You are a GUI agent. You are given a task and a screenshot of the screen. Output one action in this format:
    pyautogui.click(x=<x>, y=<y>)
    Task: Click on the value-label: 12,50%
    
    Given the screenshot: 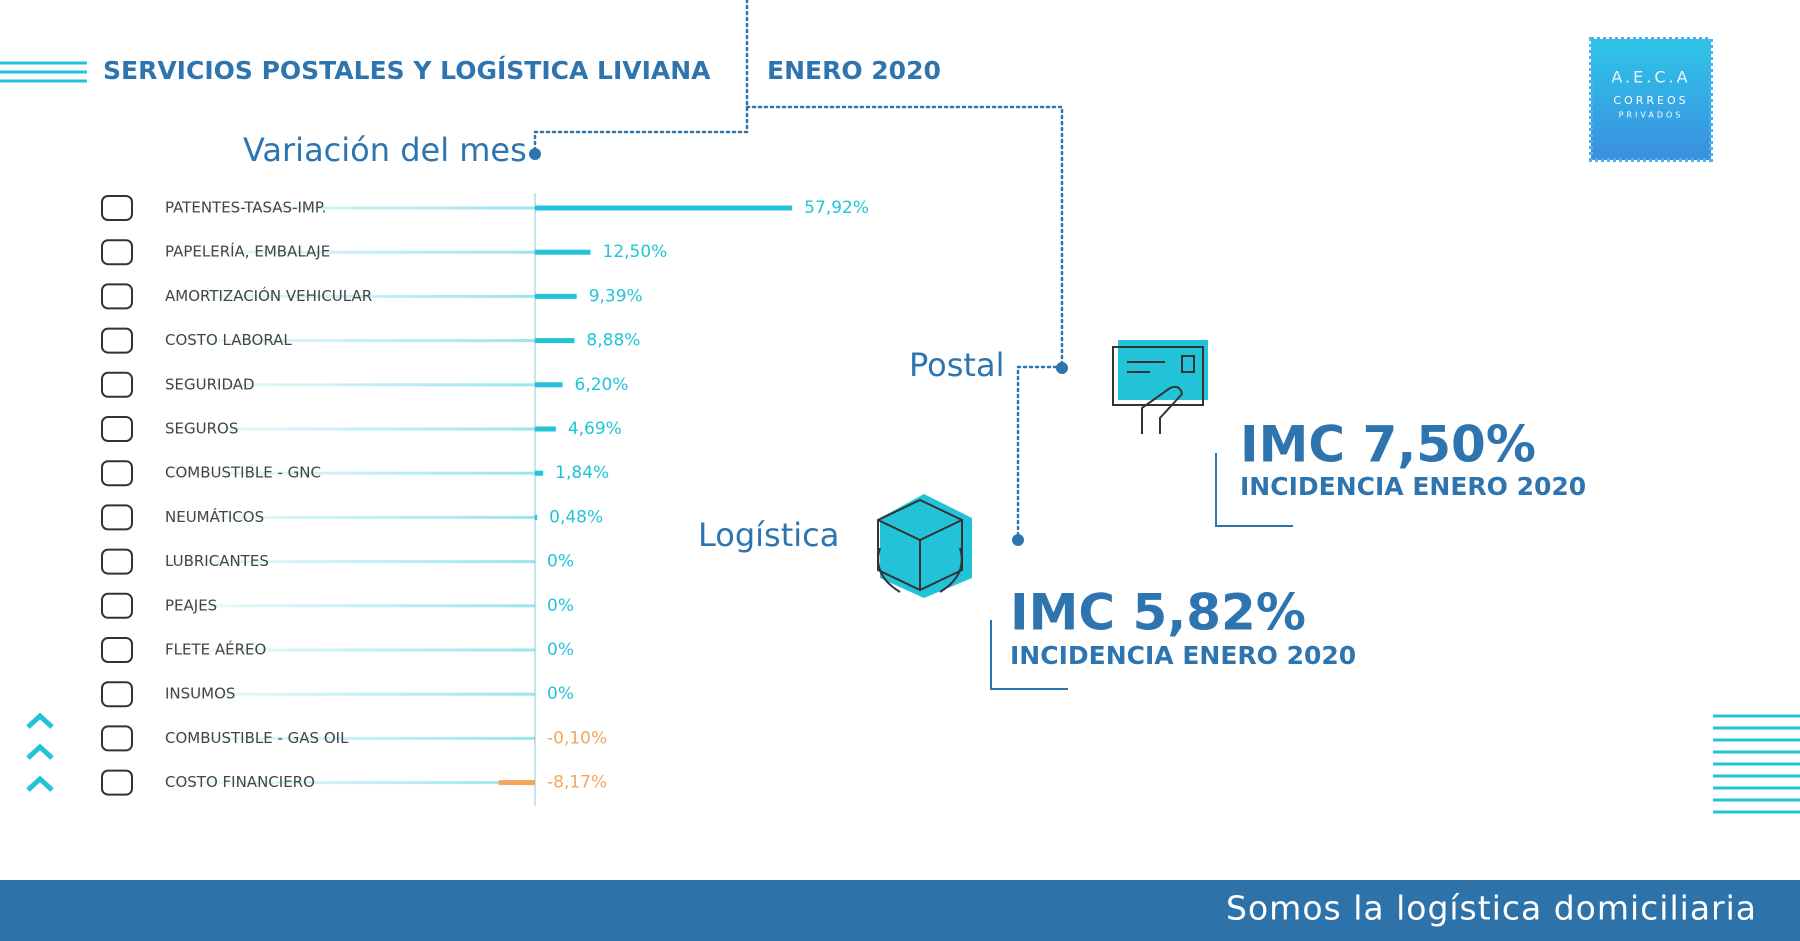 What is the action you would take?
    pyautogui.click(x=635, y=252)
    